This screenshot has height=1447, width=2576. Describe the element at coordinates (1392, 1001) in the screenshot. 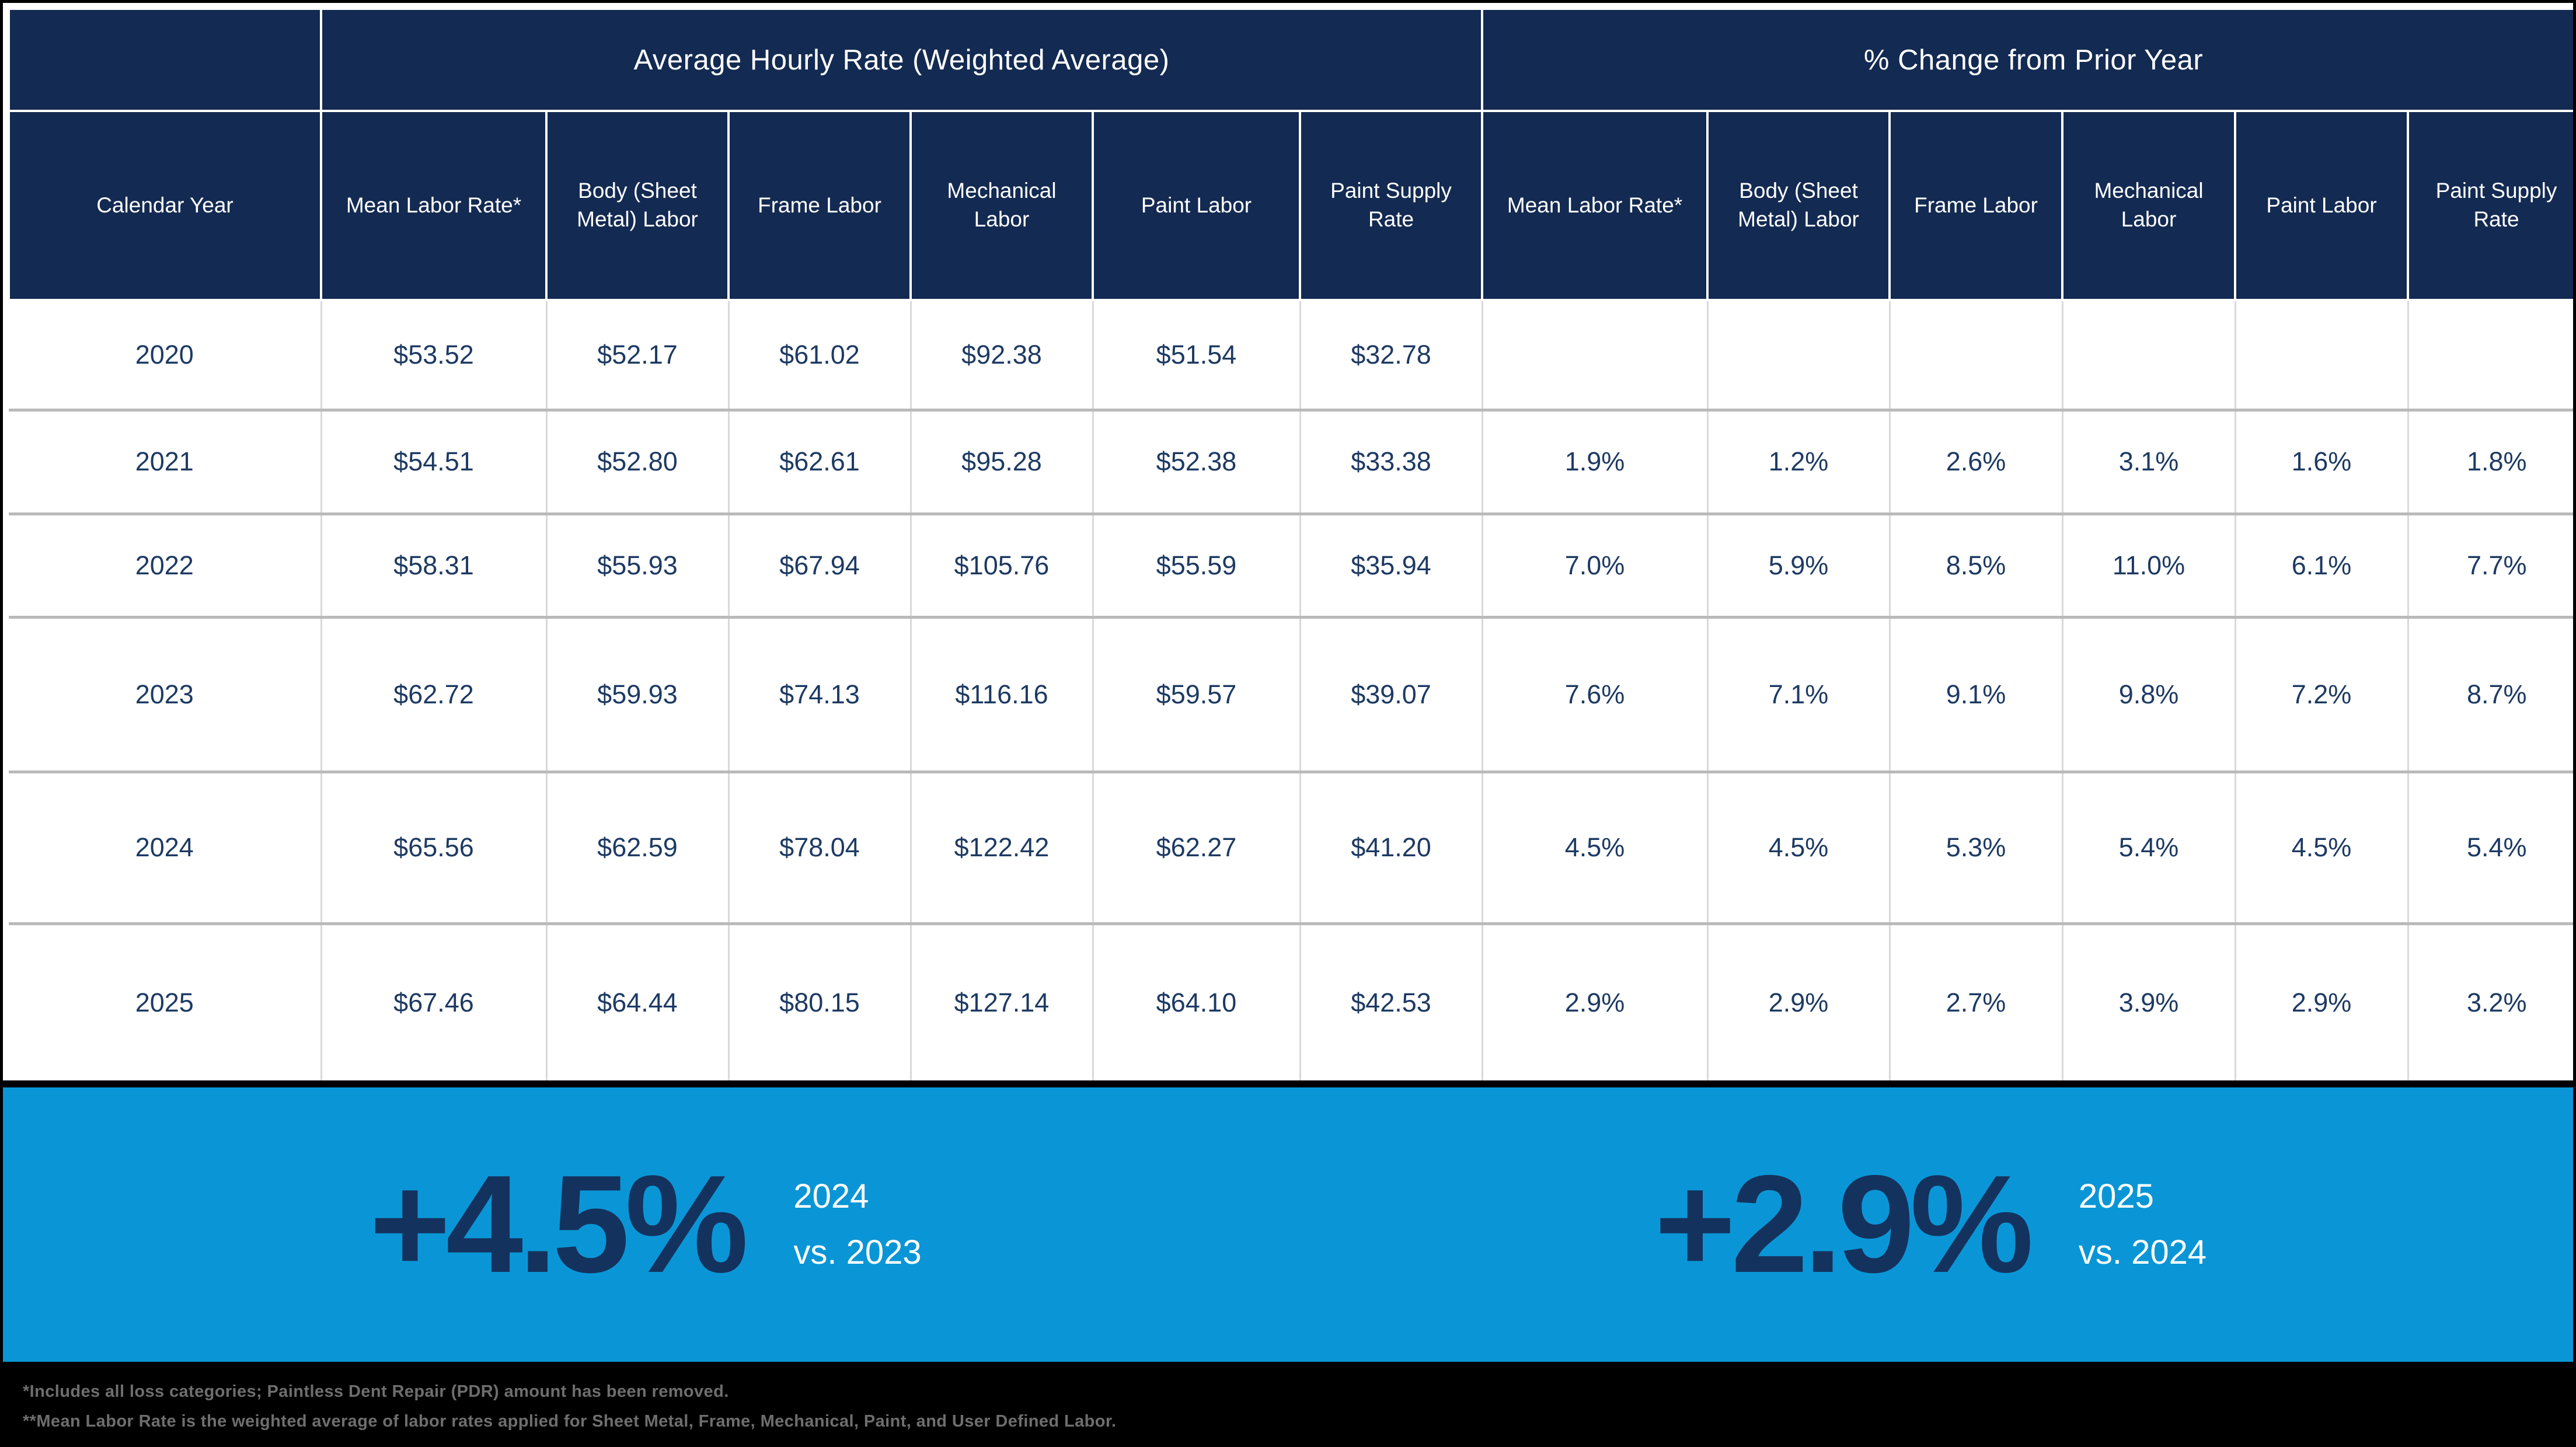

I see `rate-cell: $42.53` at that location.